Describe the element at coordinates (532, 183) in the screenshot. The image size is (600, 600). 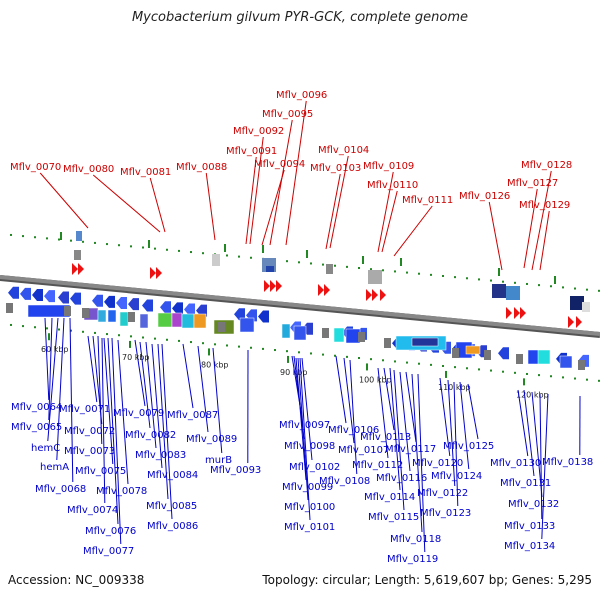
I see `top-gene-label: Mflv_0127` at that location.